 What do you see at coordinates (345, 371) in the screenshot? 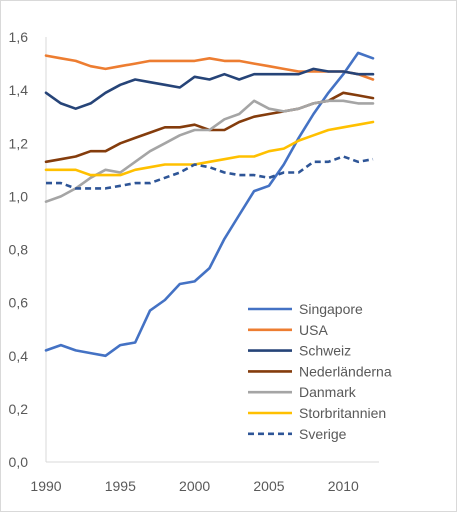
I see `legend-label-nederlanderna: Nederländerna` at bounding box center [345, 371].